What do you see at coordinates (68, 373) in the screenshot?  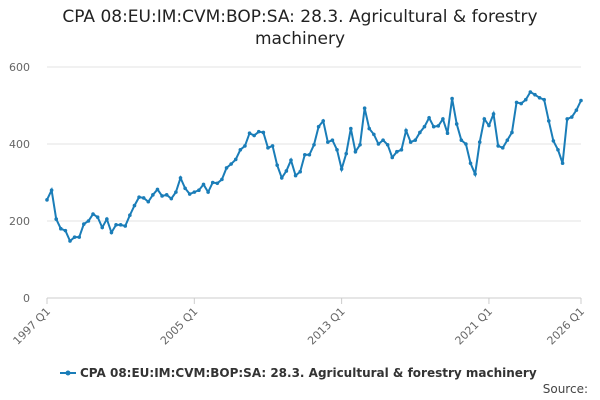 I see `legend-marker` at bounding box center [68, 373].